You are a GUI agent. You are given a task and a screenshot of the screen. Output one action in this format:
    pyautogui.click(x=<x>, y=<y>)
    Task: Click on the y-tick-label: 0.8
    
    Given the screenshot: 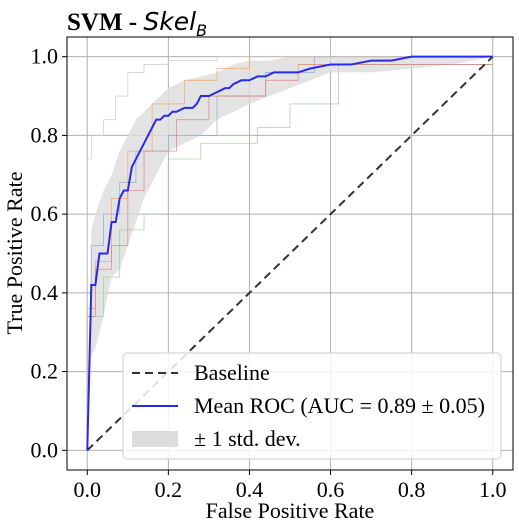 What is the action you would take?
    pyautogui.click(x=45, y=134)
    